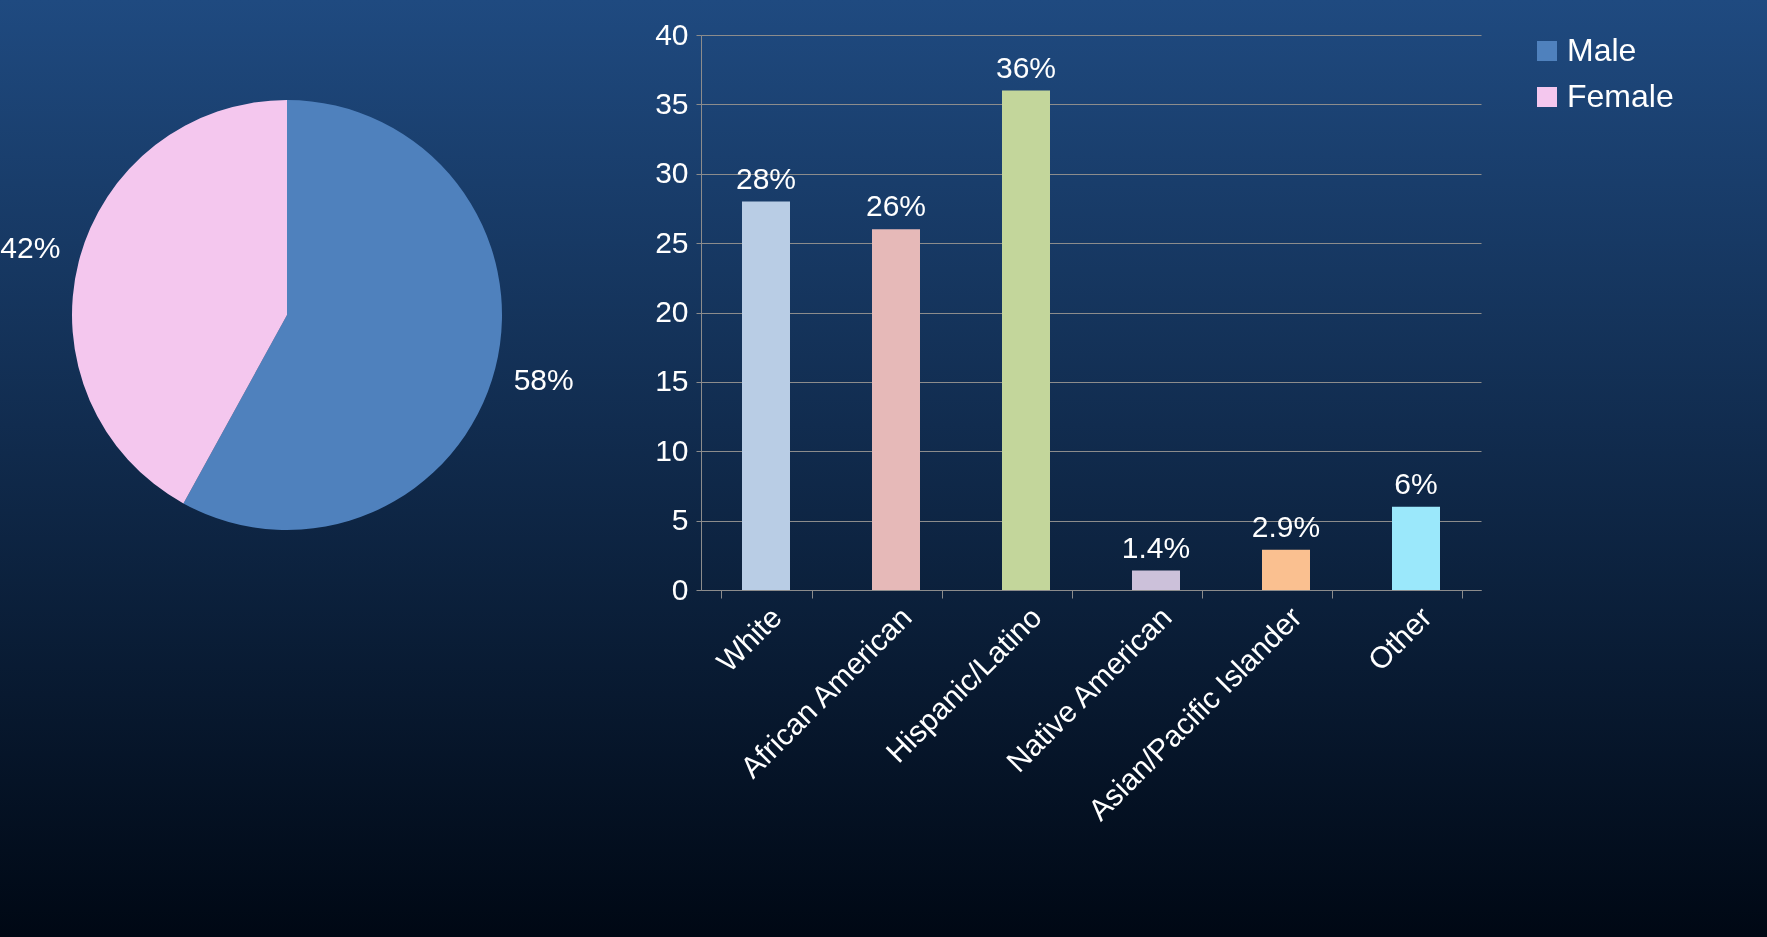  What do you see at coordinates (766, 178) in the screenshot?
I see `data-label: 28%` at bounding box center [766, 178].